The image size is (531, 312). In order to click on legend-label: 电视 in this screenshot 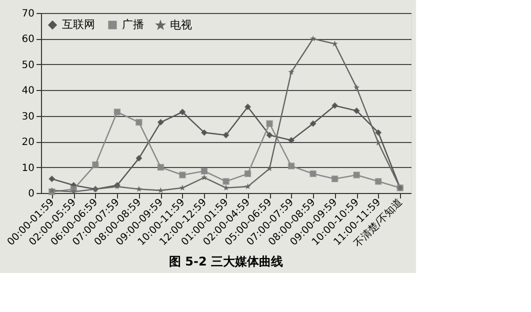, I will do `click(181, 25)`.